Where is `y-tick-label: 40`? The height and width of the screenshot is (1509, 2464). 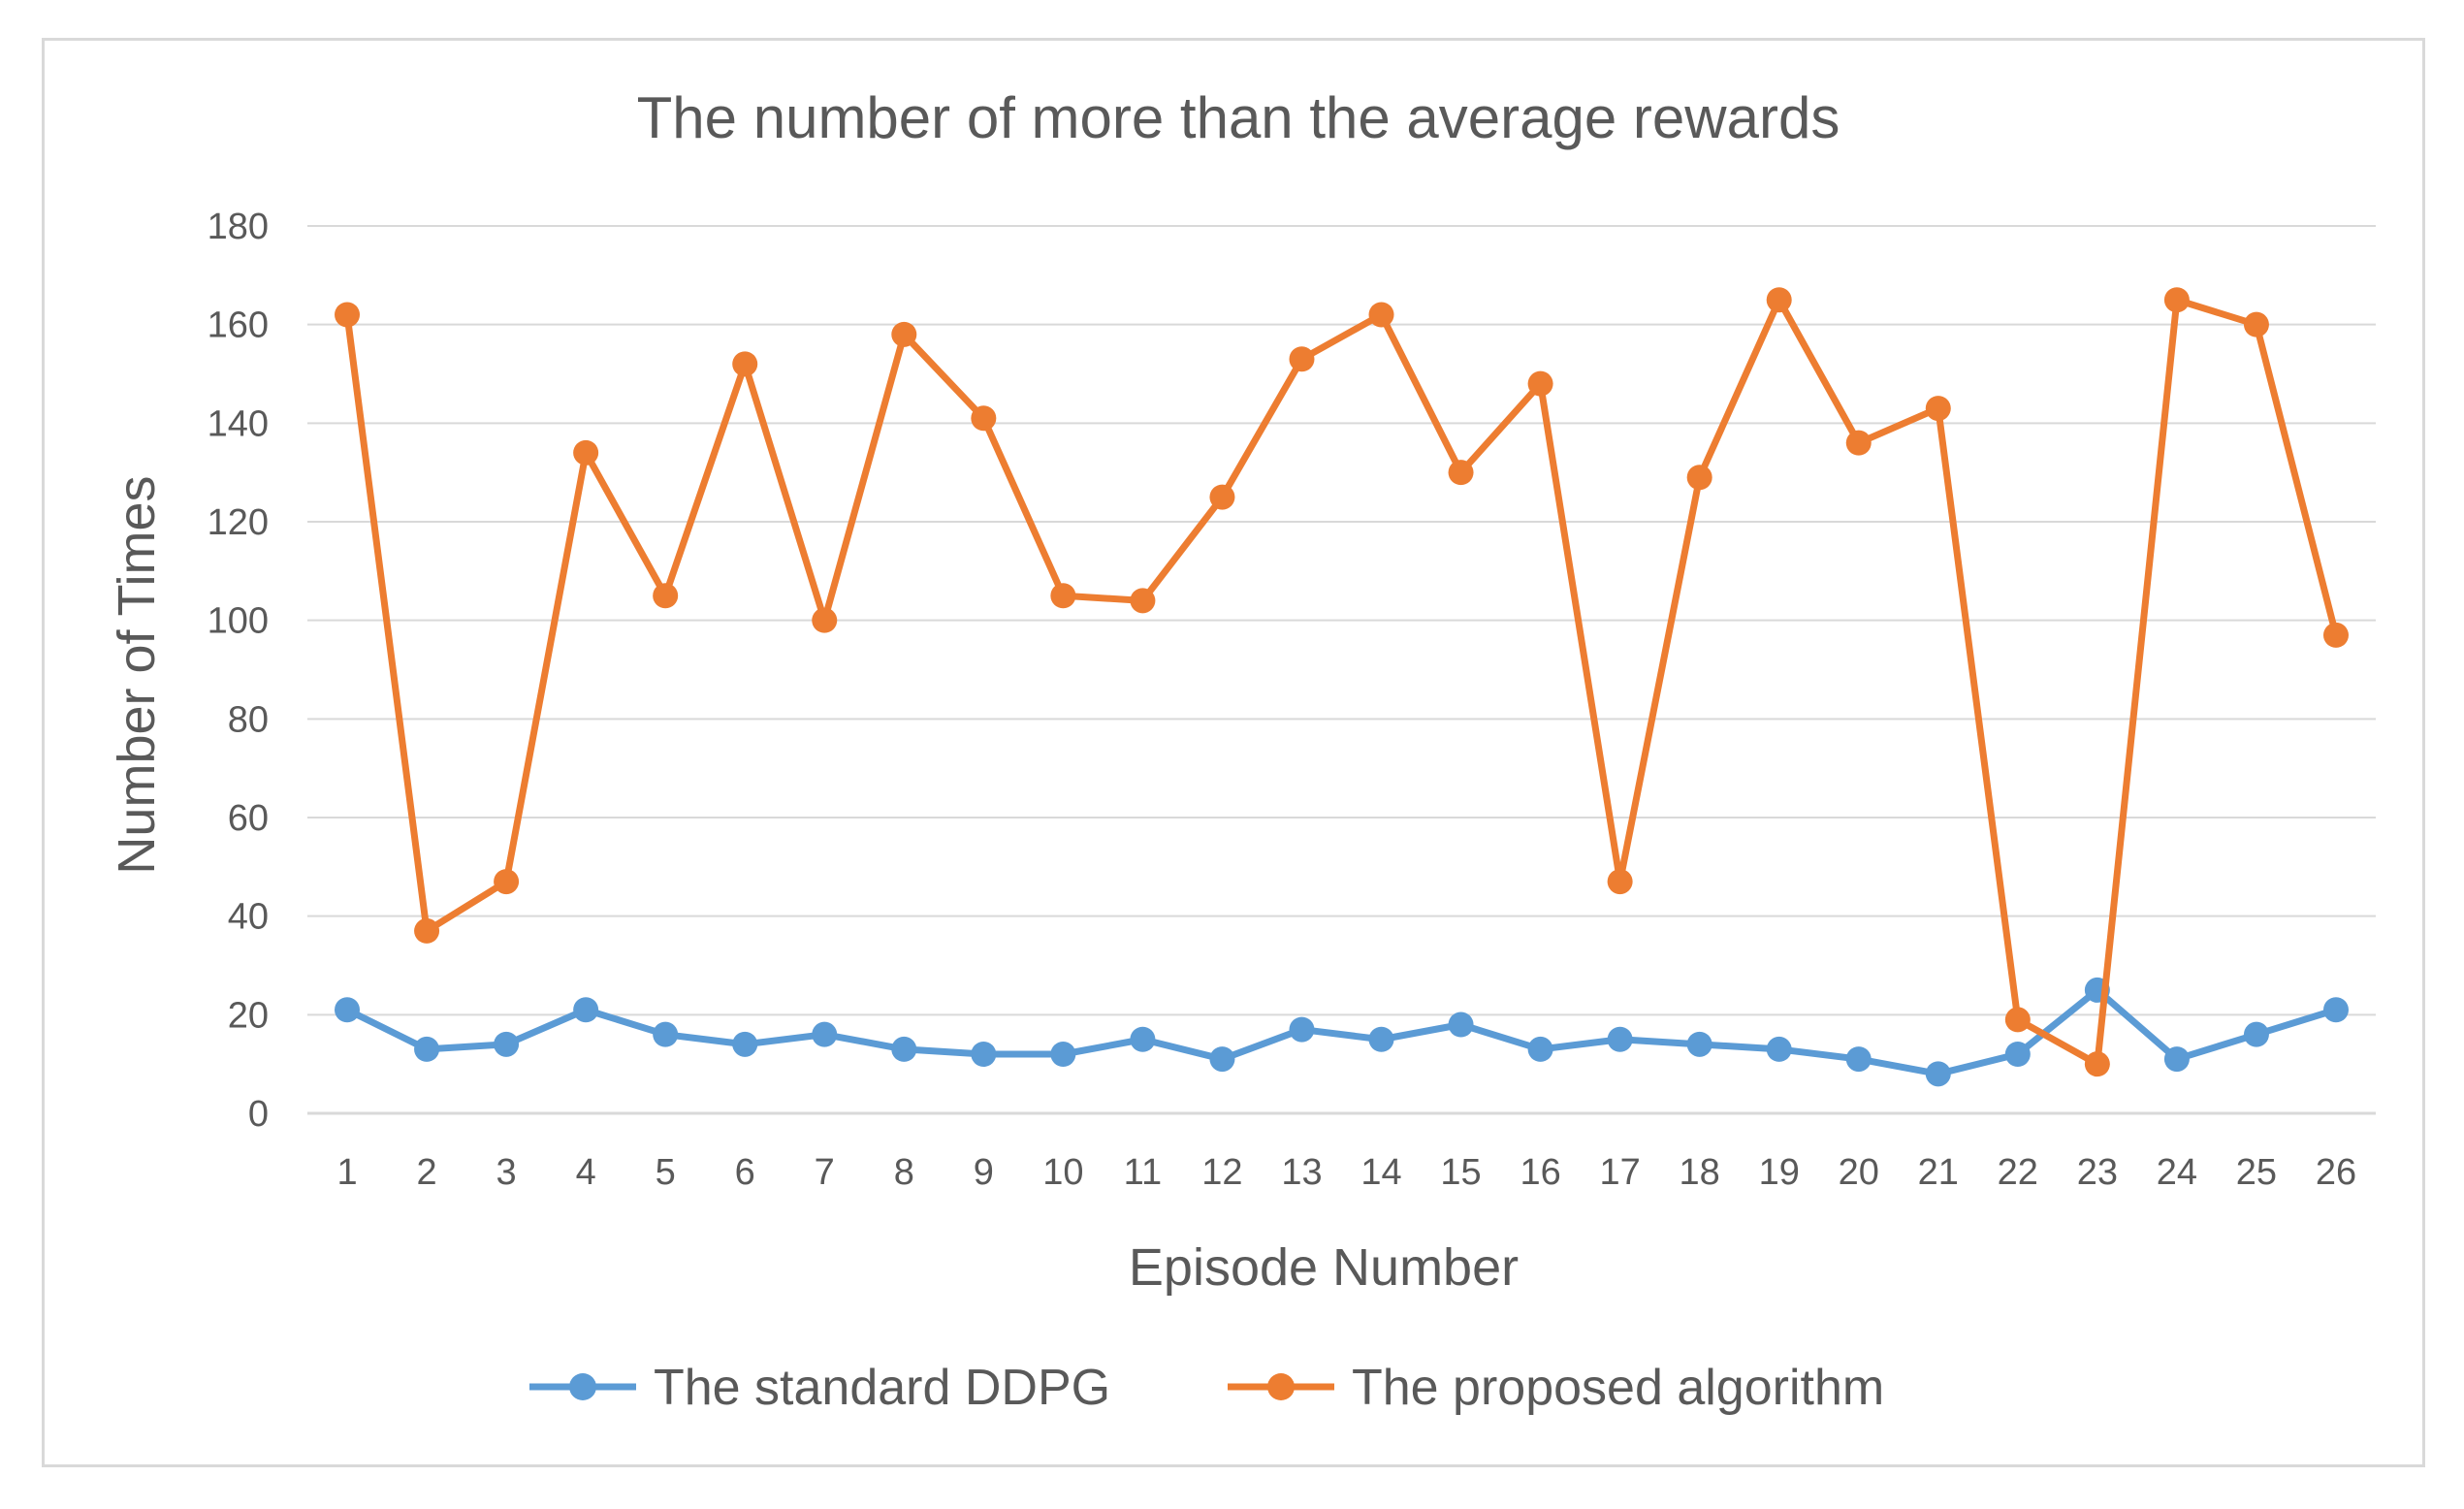
y-tick-label: 40 is located at coordinates (248, 918).